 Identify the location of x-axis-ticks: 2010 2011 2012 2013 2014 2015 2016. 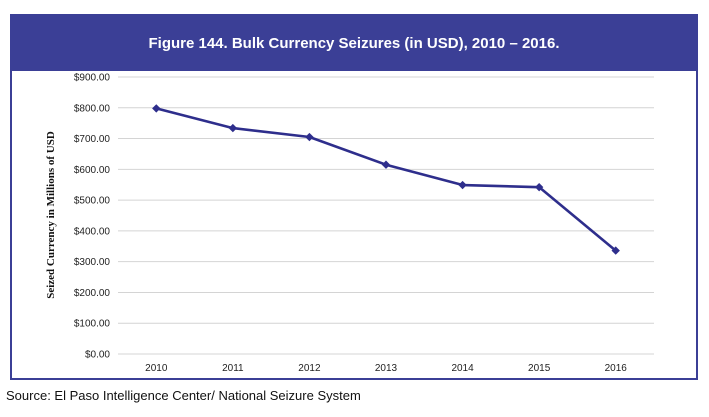
(386, 368).